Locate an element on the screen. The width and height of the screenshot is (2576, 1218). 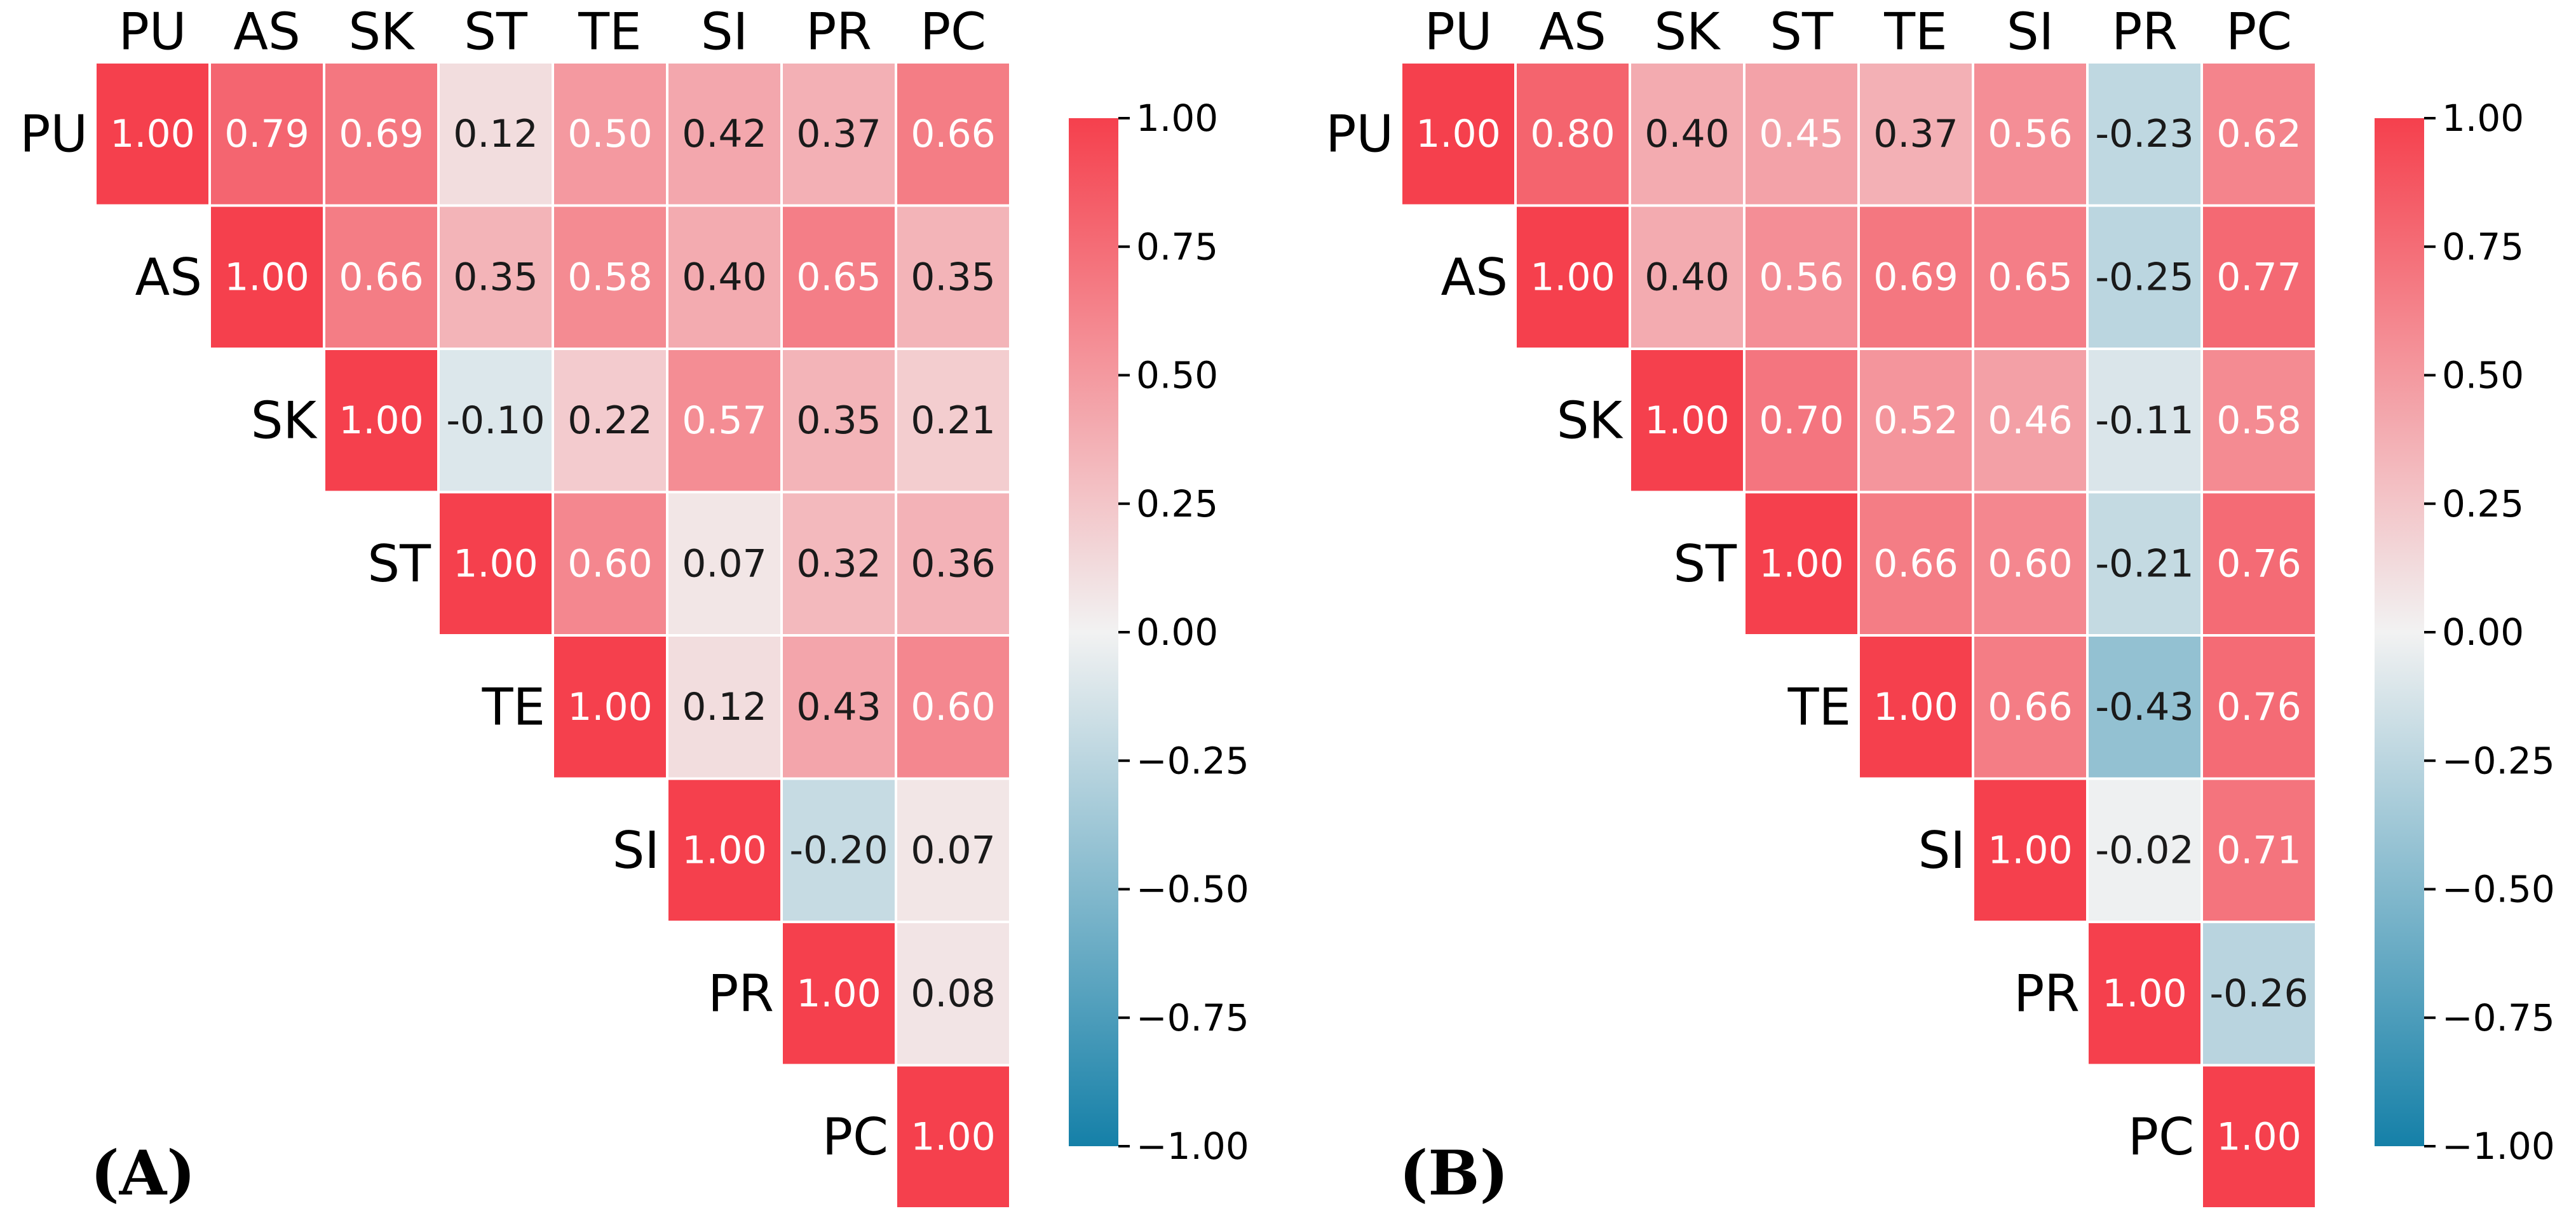
cell-value-label: 0.58 is located at coordinates (610, 277).